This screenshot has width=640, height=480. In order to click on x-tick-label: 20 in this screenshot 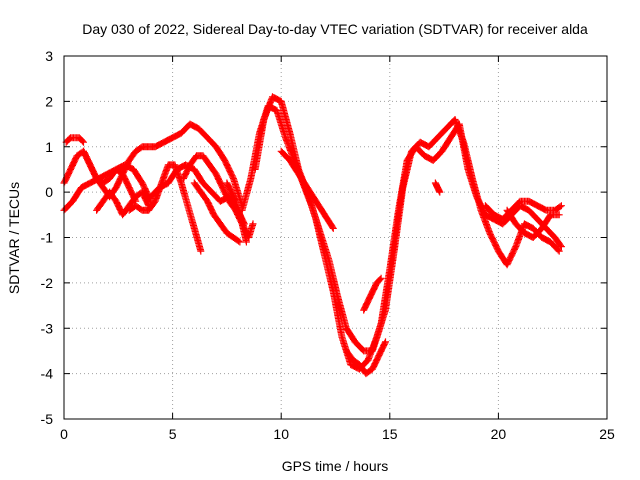, I will do `click(499, 434)`.